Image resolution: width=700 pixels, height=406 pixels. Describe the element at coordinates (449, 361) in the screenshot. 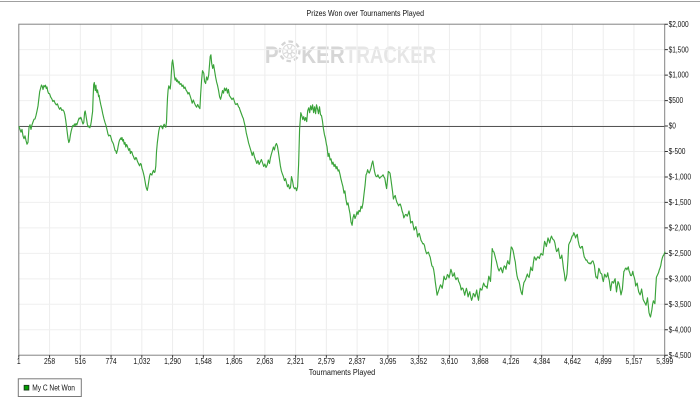

I see `svg-text: 3,610` at that location.